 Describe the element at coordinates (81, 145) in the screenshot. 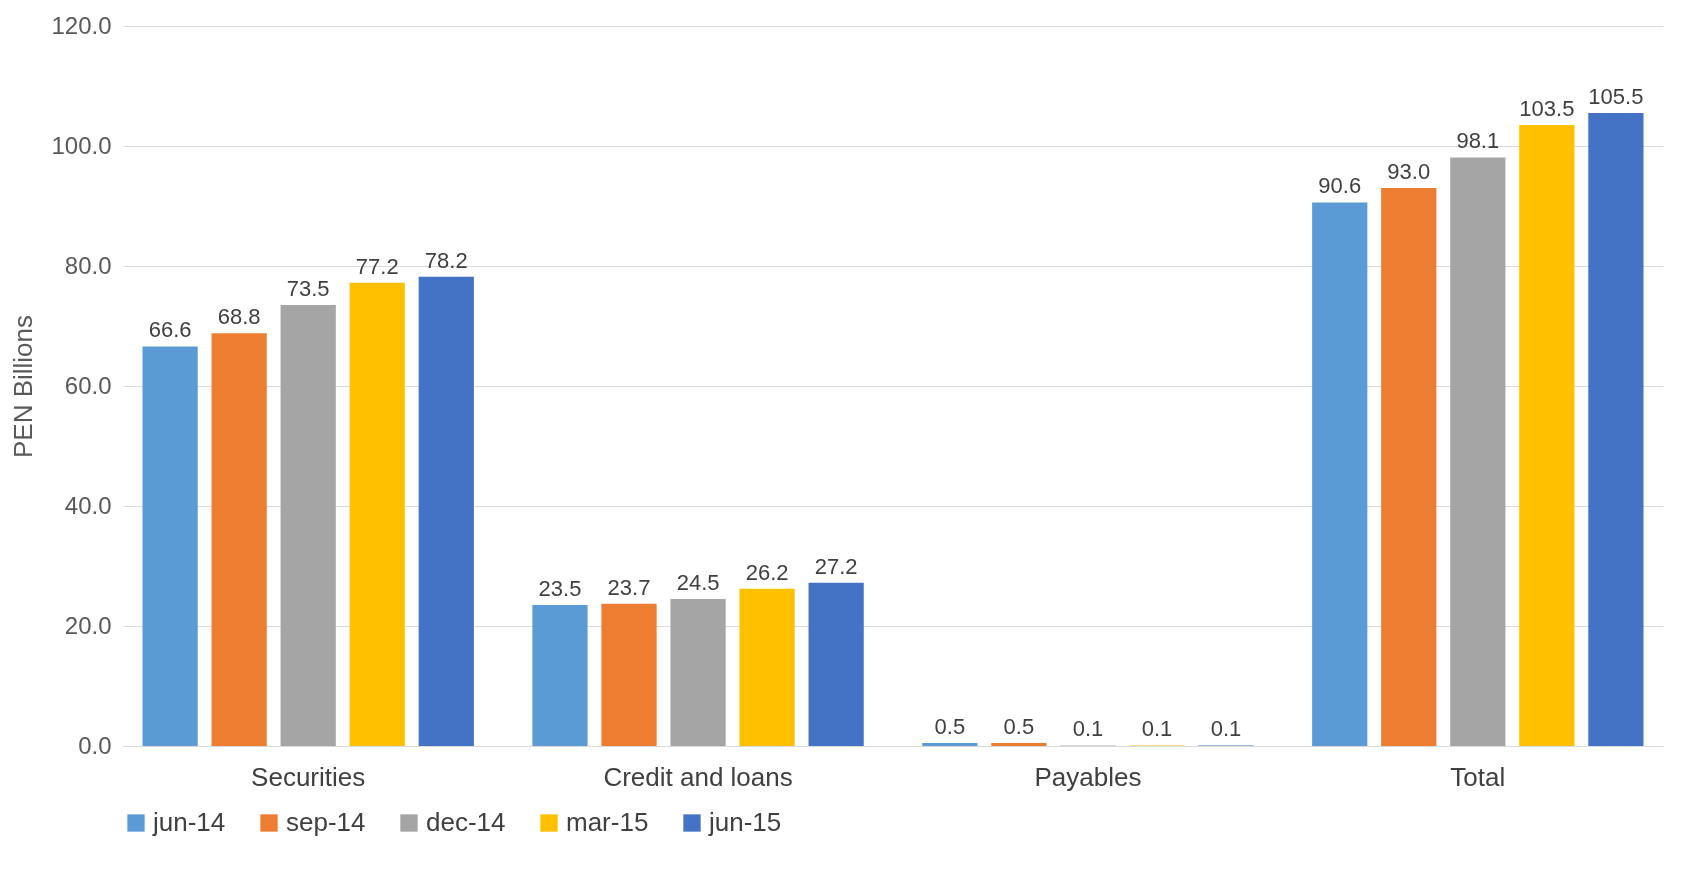

I see `y-tick-label: 100.0` at that location.